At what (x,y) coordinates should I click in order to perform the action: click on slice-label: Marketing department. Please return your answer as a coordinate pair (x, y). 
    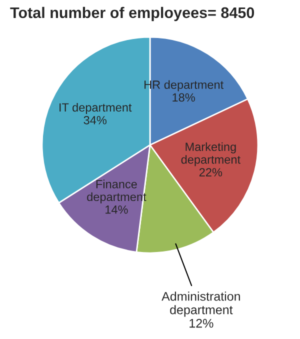
    Looking at the image, I should click on (210, 154).